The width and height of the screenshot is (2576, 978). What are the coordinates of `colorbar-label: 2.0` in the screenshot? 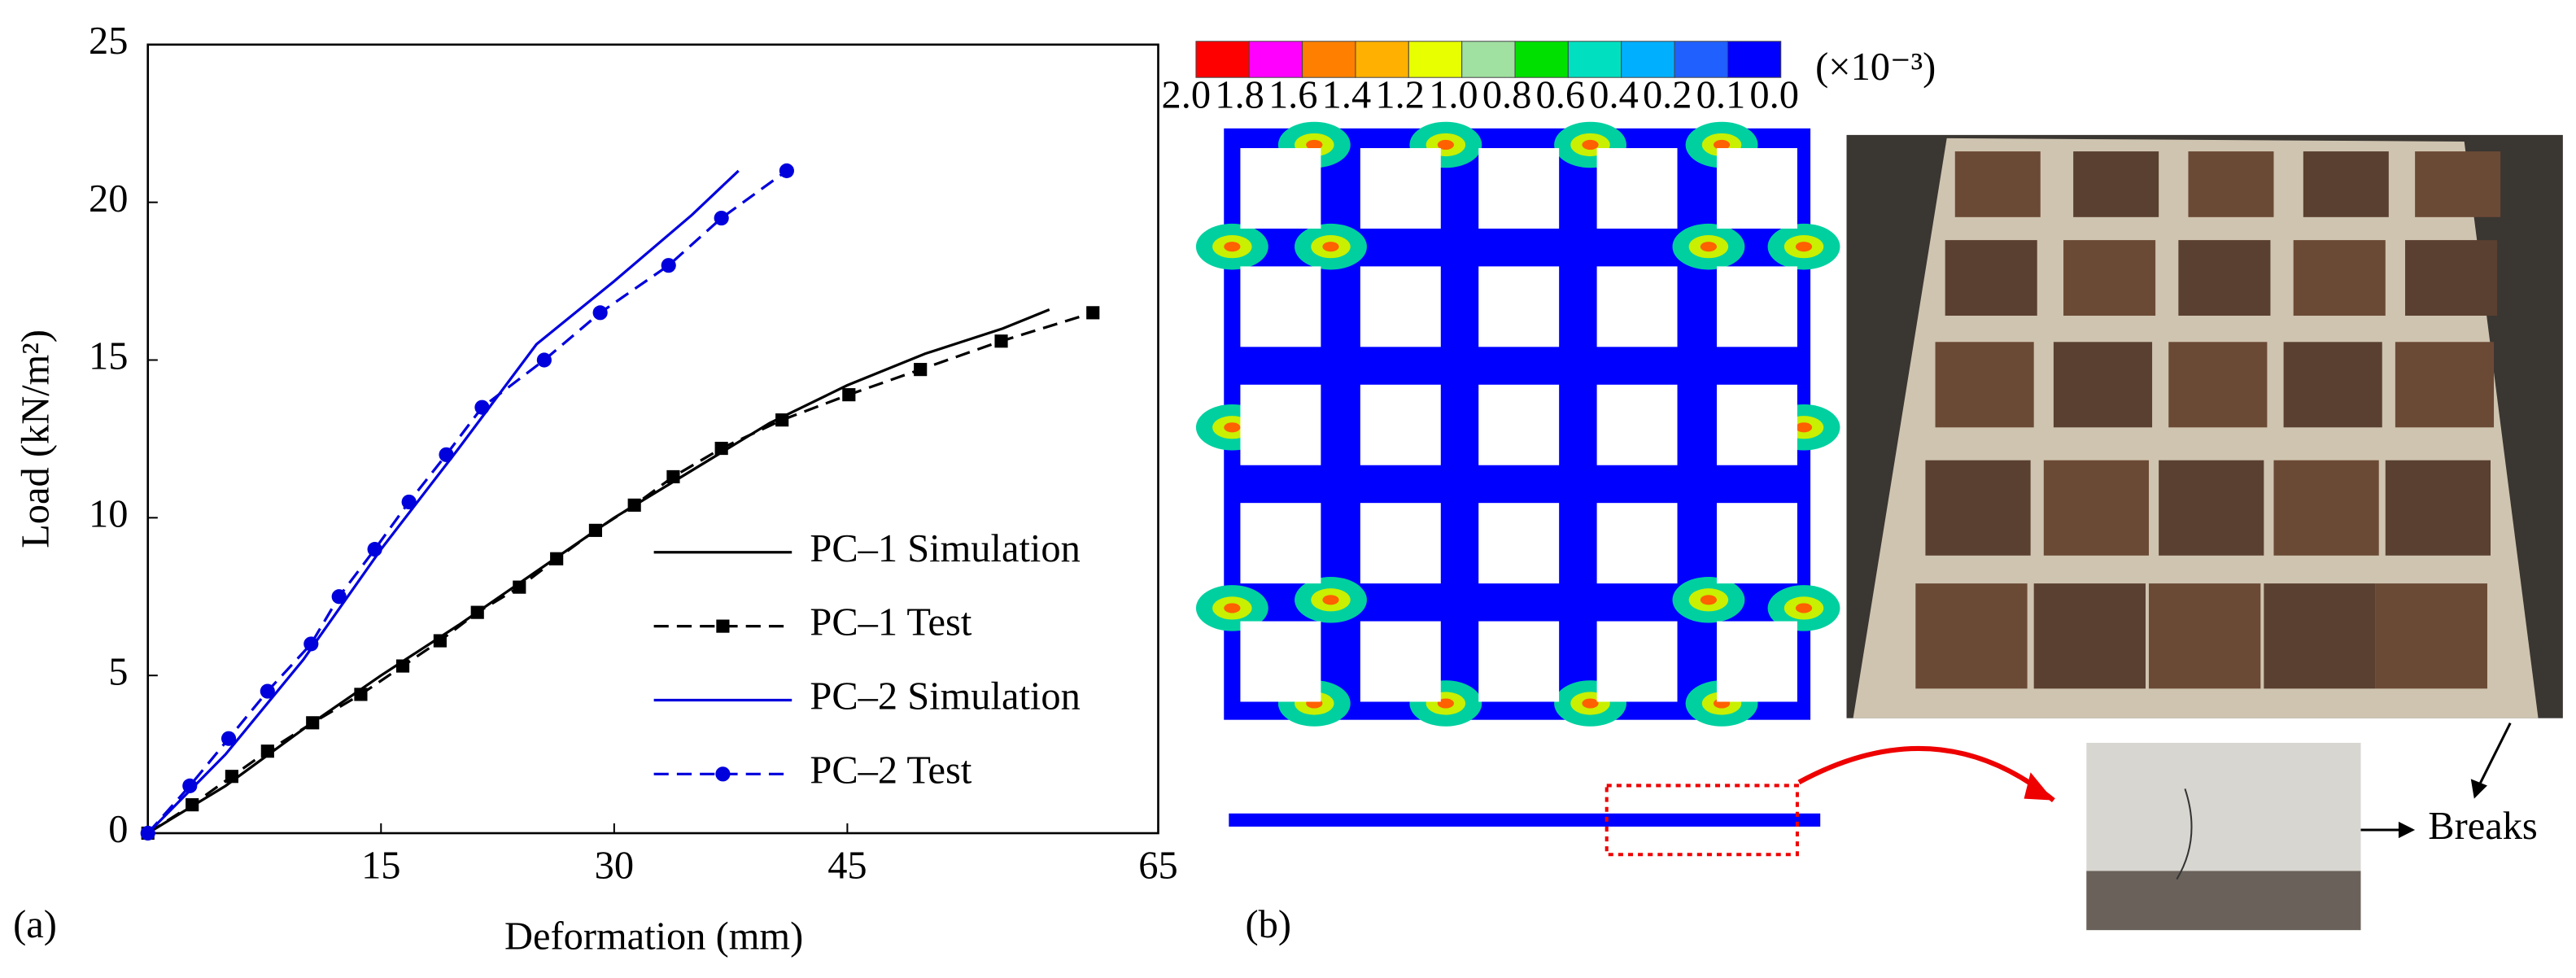 It's located at (1187, 96).